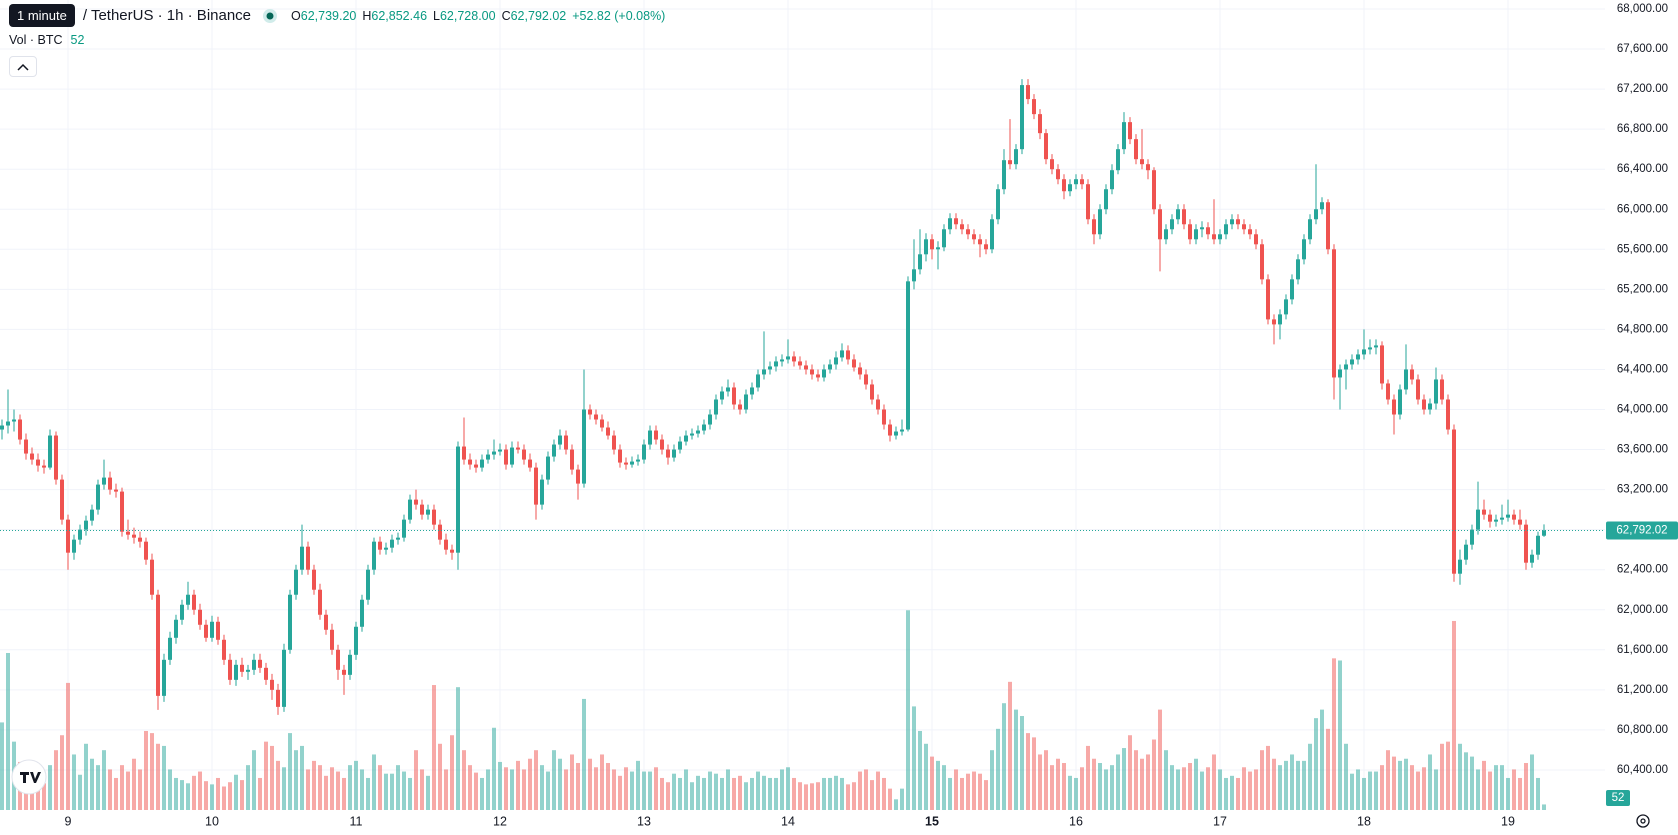  Describe the element at coordinates (212, 821) in the screenshot. I see `x-tick-label: 10` at that location.